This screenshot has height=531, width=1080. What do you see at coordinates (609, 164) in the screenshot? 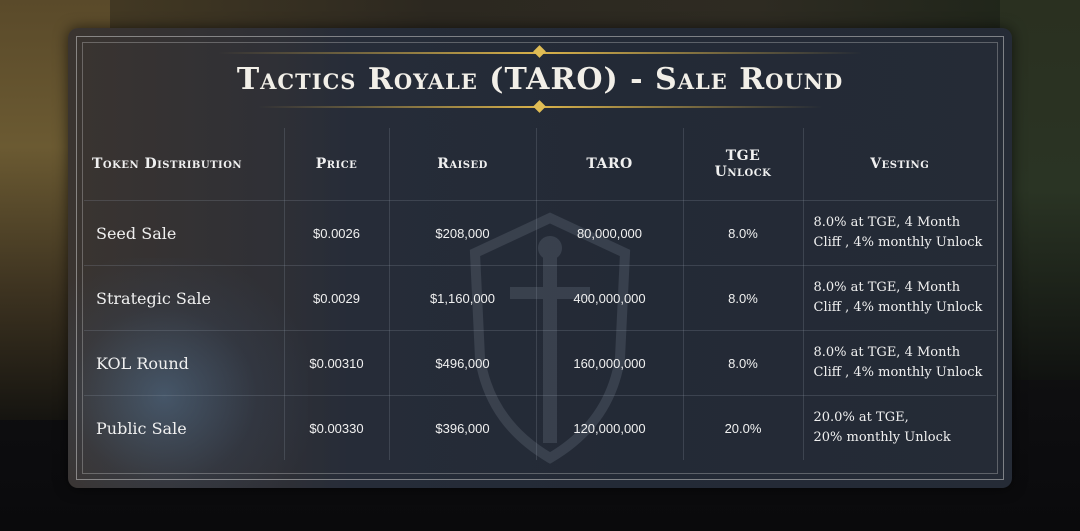
I see `col-header-taro: TARO` at bounding box center [609, 164].